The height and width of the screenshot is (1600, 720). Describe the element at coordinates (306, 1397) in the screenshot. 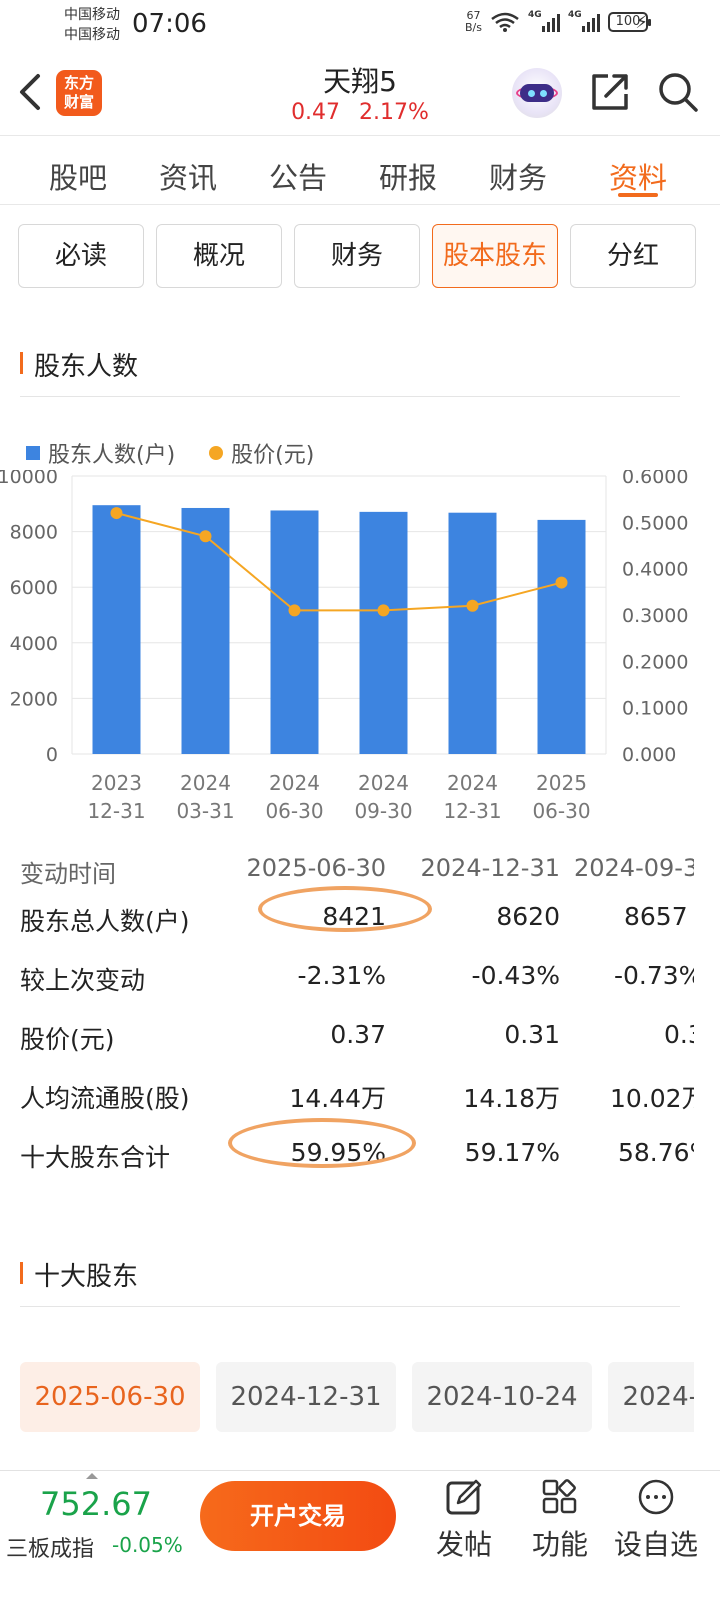

I see `date-chip: 2024-12-31` at that location.